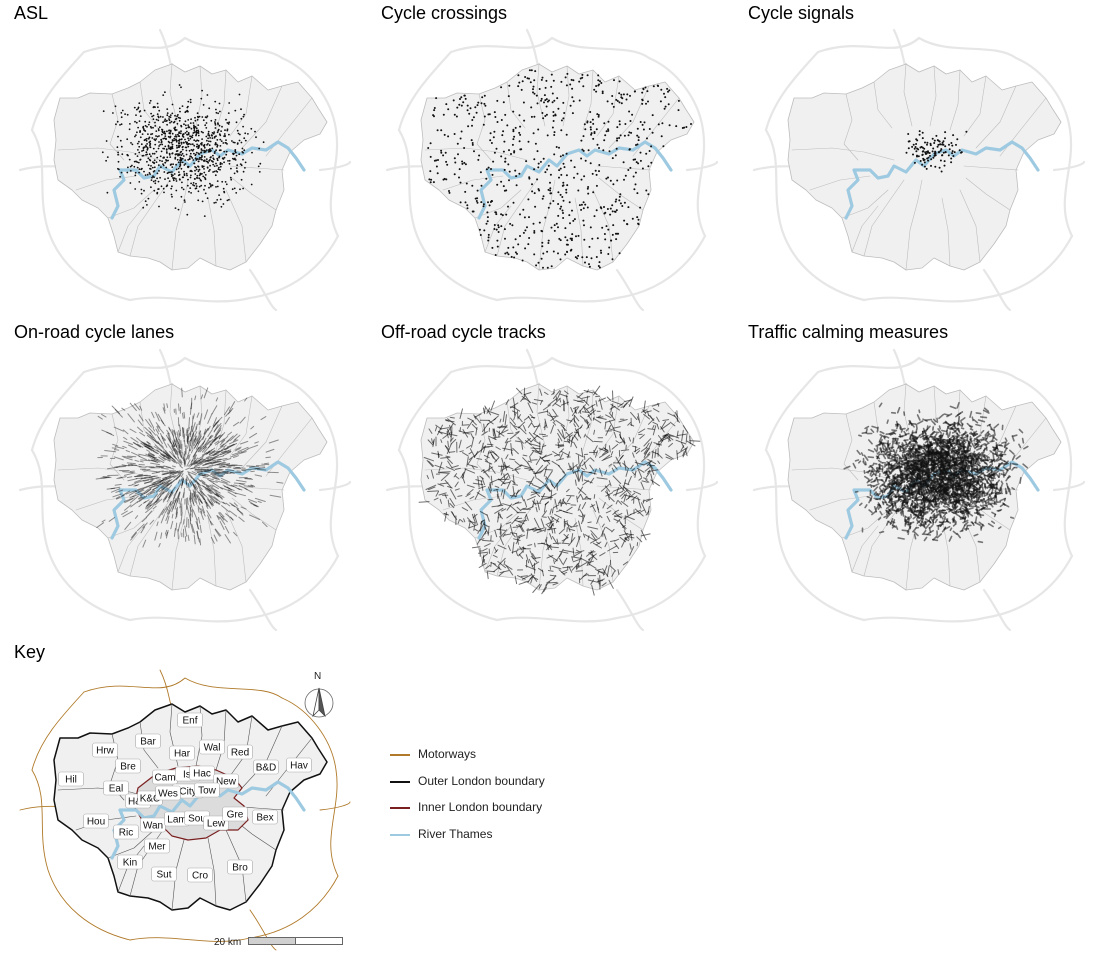  What do you see at coordinates (71, 780) in the screenshot?
I see `borough-label-text: Hil` at bounding box center [71, 780].